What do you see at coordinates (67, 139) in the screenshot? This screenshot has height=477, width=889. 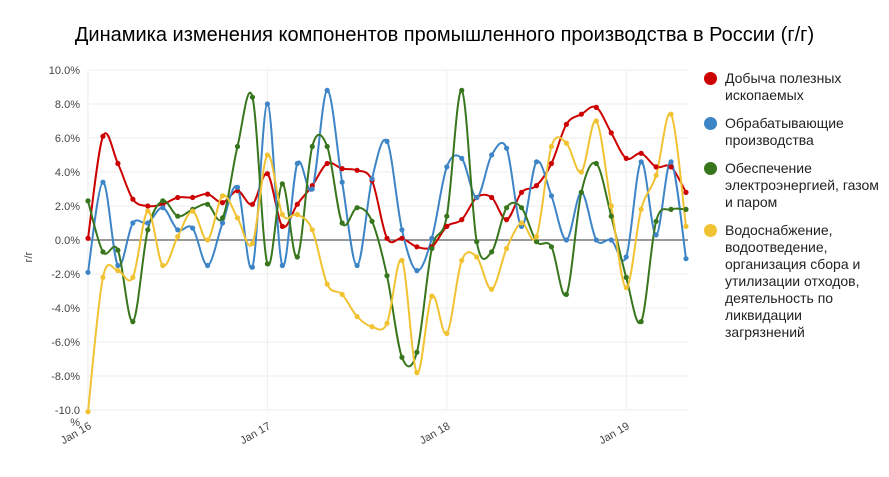 I see `y-tick-label: 6.0%` at bounding box center [67, 139].